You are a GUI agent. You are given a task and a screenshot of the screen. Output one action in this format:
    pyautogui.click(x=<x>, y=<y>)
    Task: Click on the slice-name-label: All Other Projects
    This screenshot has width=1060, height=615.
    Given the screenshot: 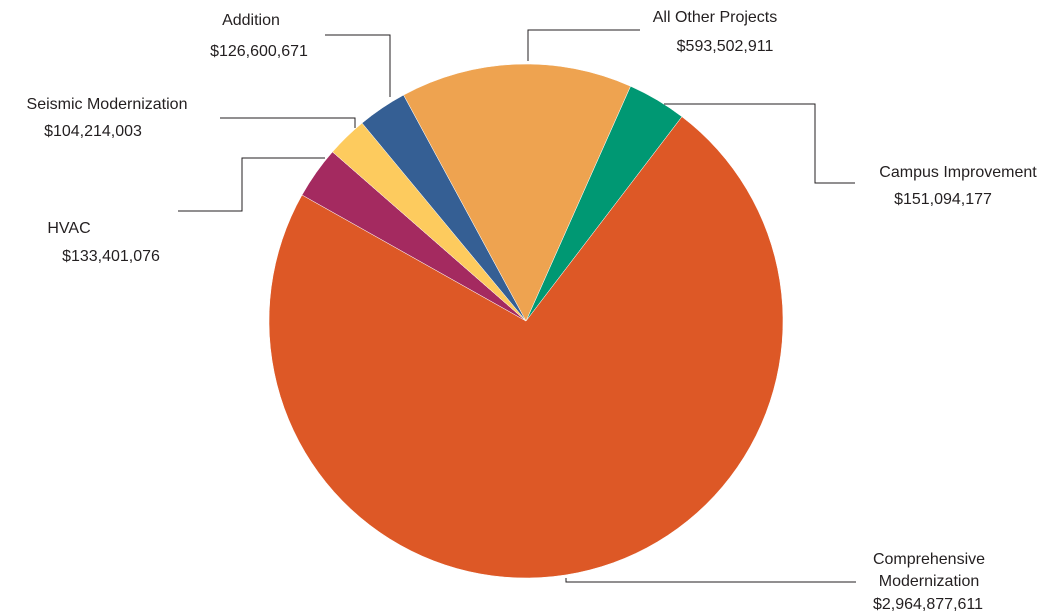 What is the action you would take?
    pyautogui.click(x=715, y=17)
    